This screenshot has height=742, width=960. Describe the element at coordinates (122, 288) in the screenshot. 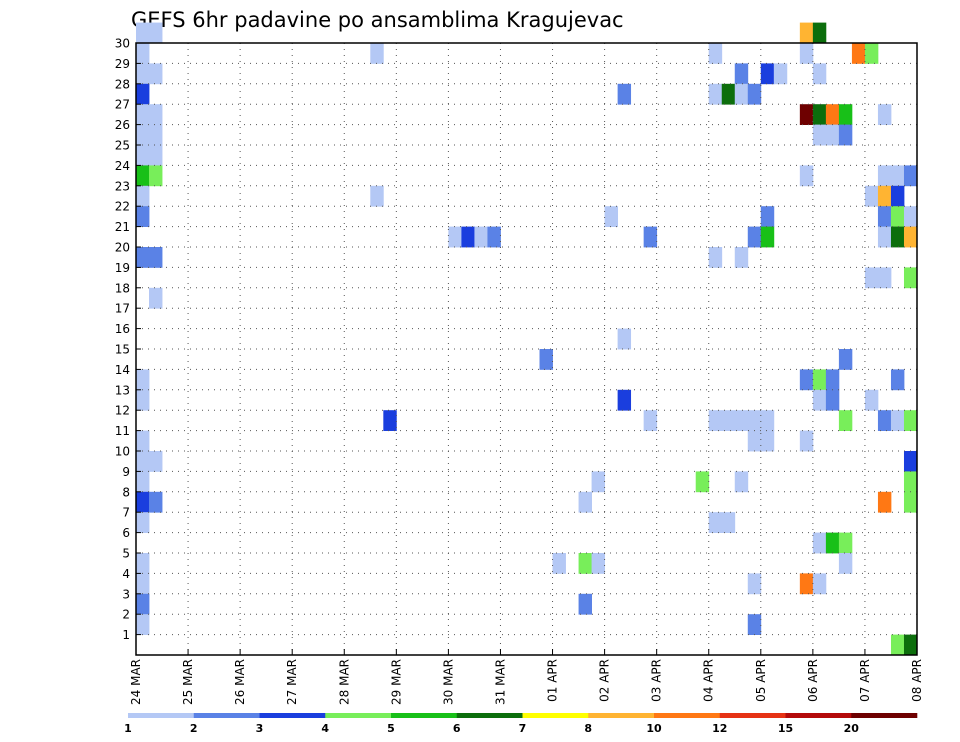

I see `y-tick-label: 18` at that location.